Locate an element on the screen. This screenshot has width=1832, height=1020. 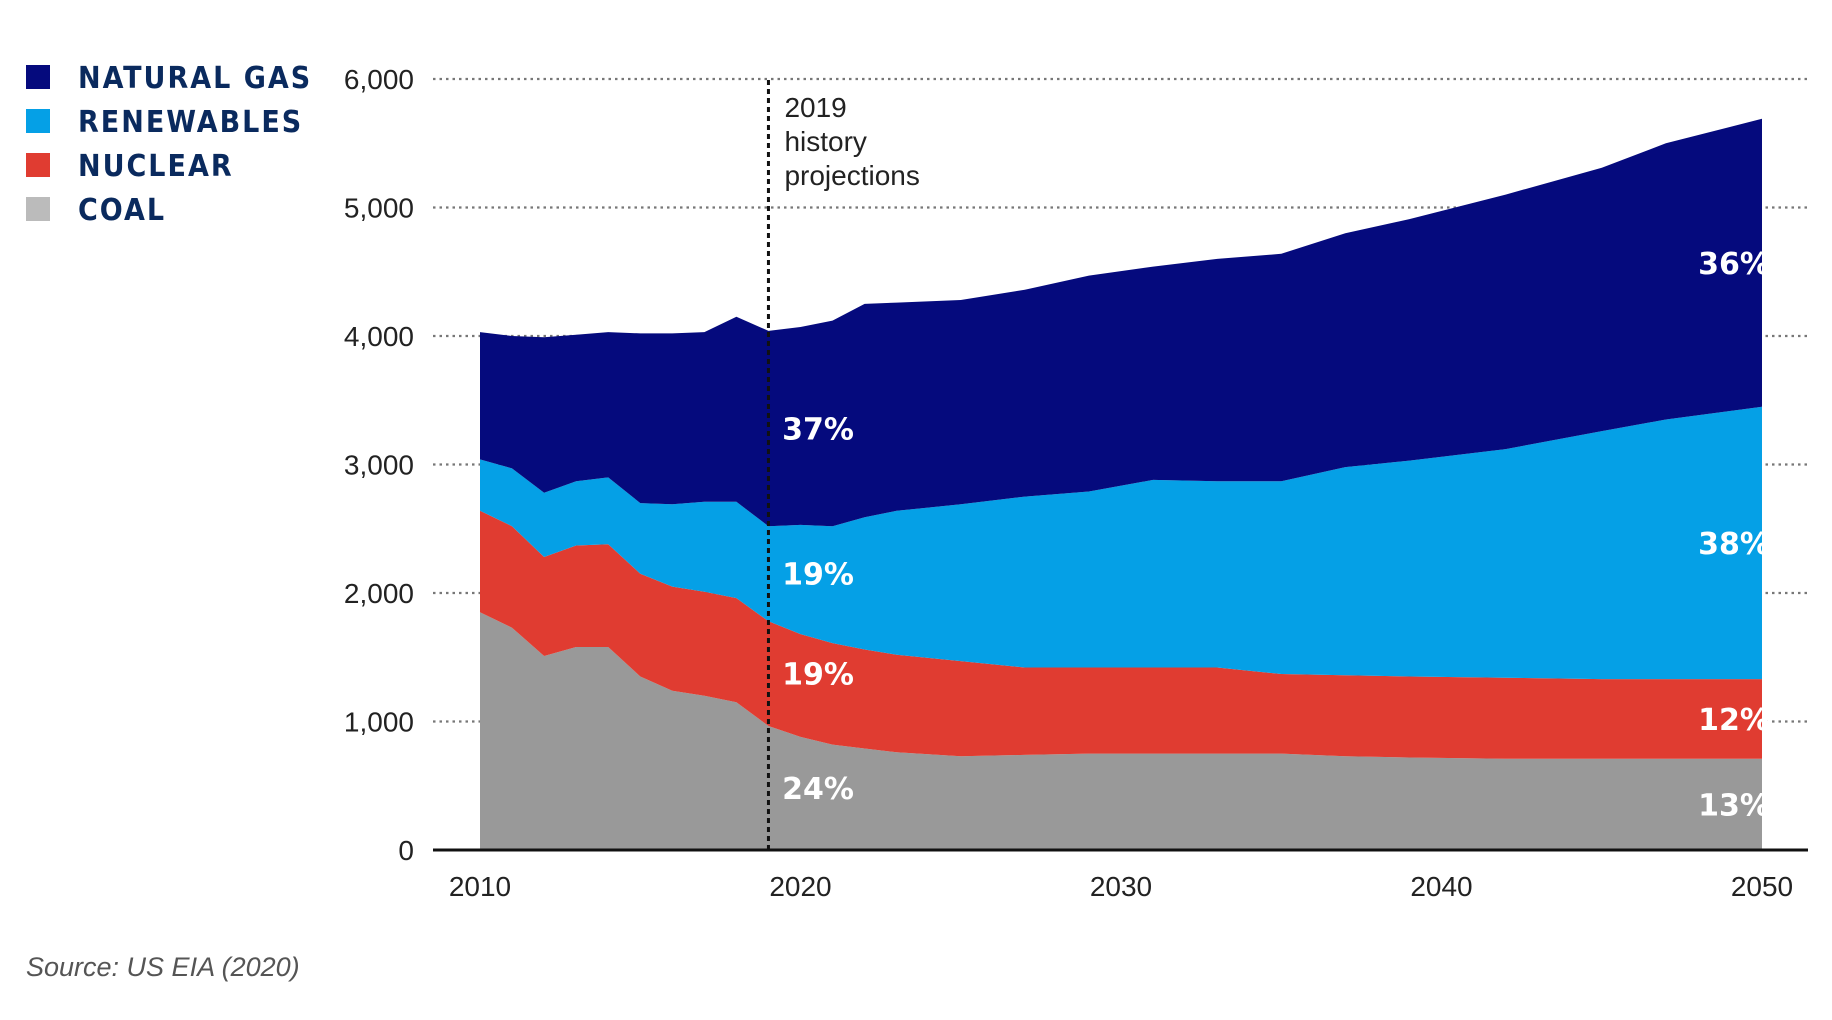
y-tick-label: 2,000 is located at coordinates (379, 593).